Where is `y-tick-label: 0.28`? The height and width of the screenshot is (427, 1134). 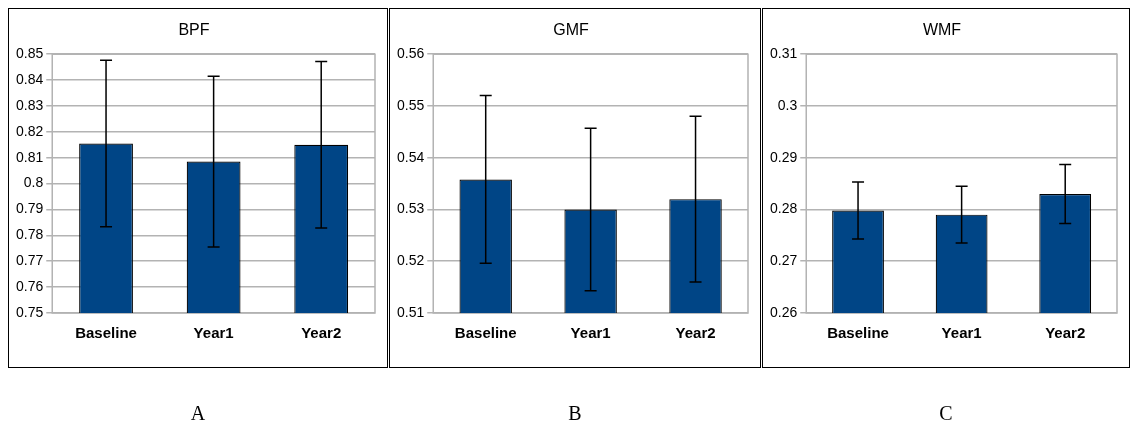 y-tick-label: 0.28 is located at coordinates (784, 208).